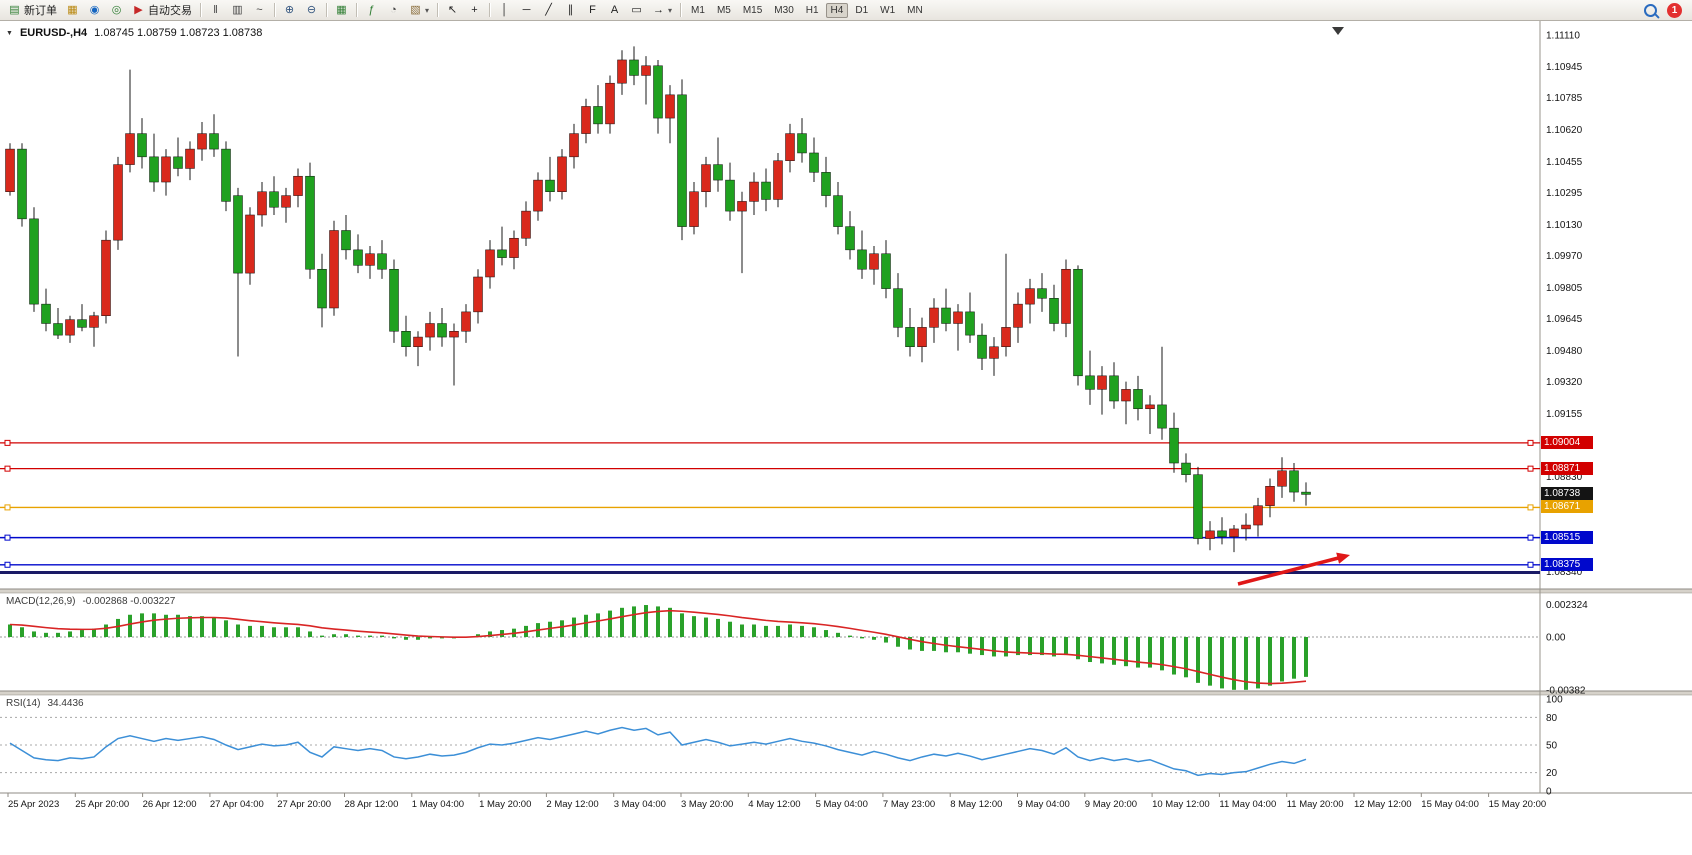 This screenshot has width=1692, height=855. I want to click on notification-badge: 1, so click(1674, 10).